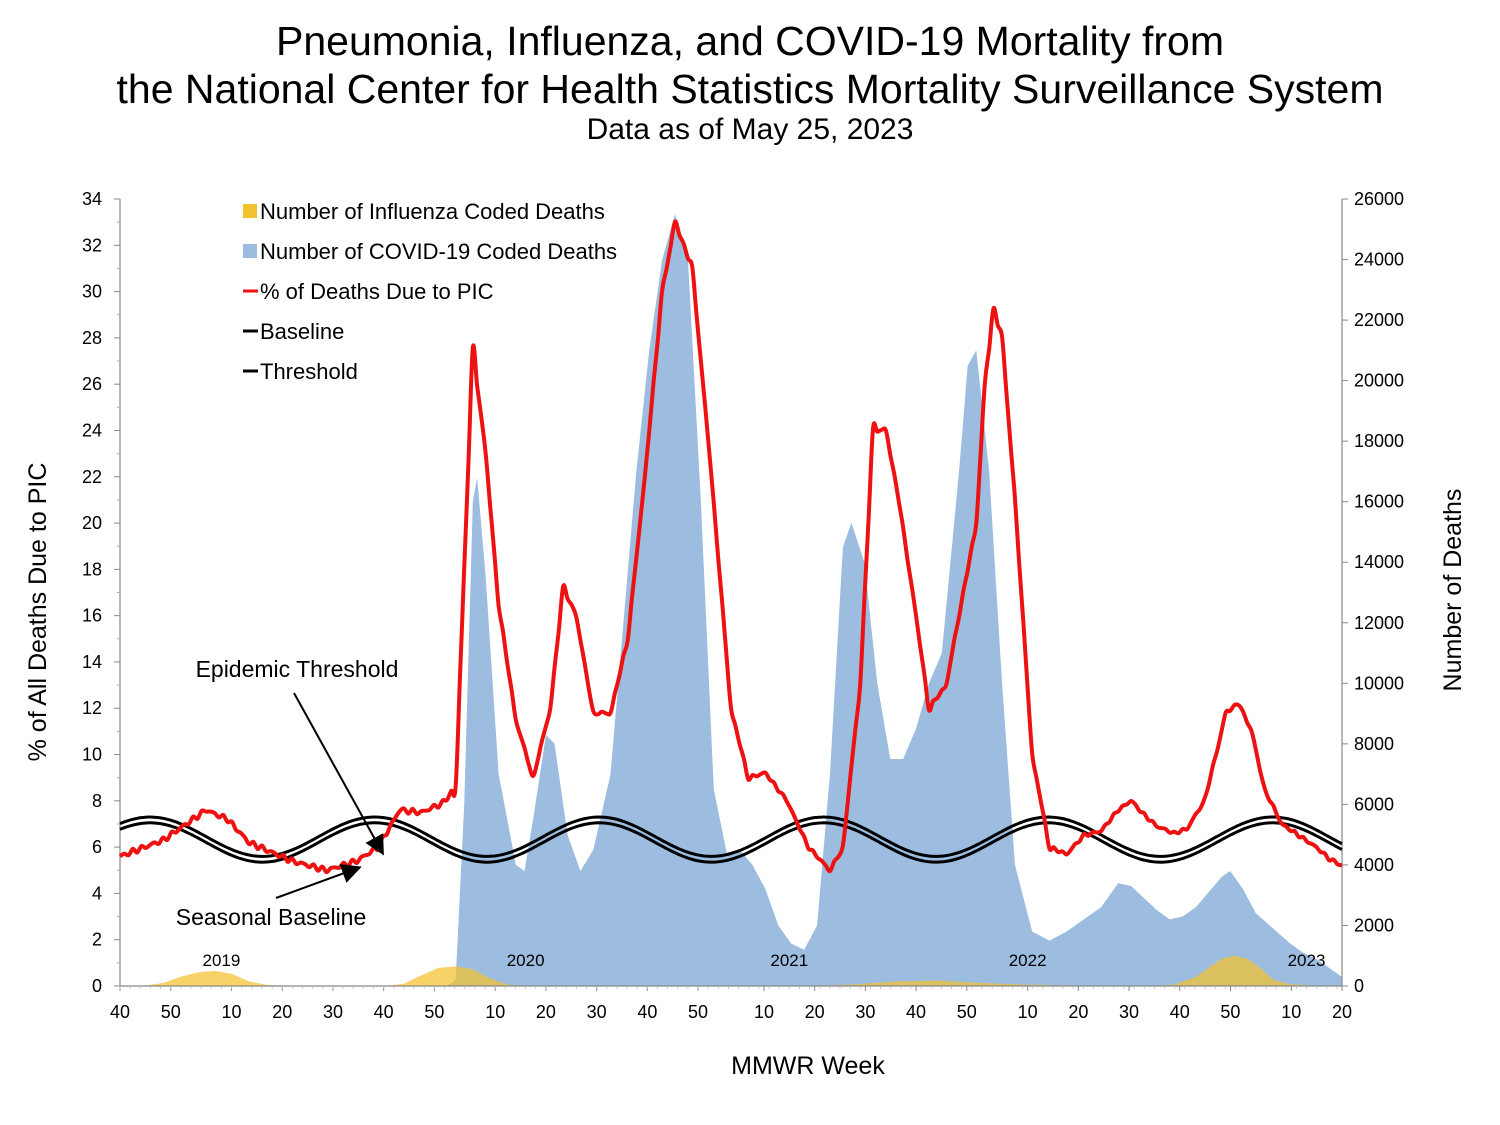 This screenshot has height=1125, width=1500. I want to click on right-tick-label: 20000, so click(1379, 381).